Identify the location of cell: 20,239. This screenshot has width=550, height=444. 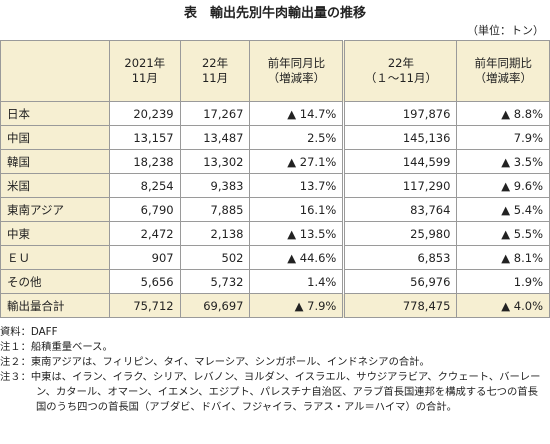
(145, 113).